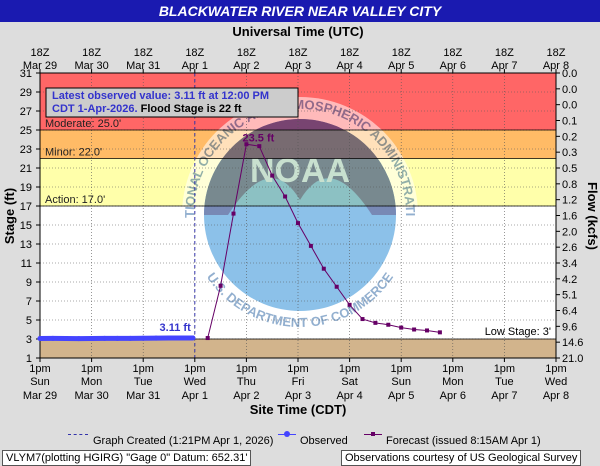  Describe the element at coordinates (324, 441) in the screenshot. I see `legend-observed: Observed` at that location.